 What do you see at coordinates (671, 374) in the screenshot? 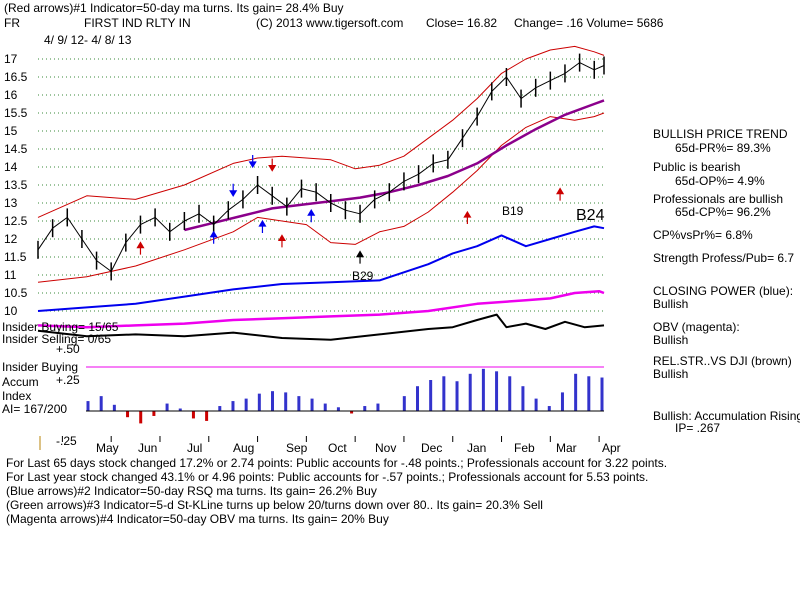
I see `rel-str-status: Bullish` at bounding box center [671, 374].